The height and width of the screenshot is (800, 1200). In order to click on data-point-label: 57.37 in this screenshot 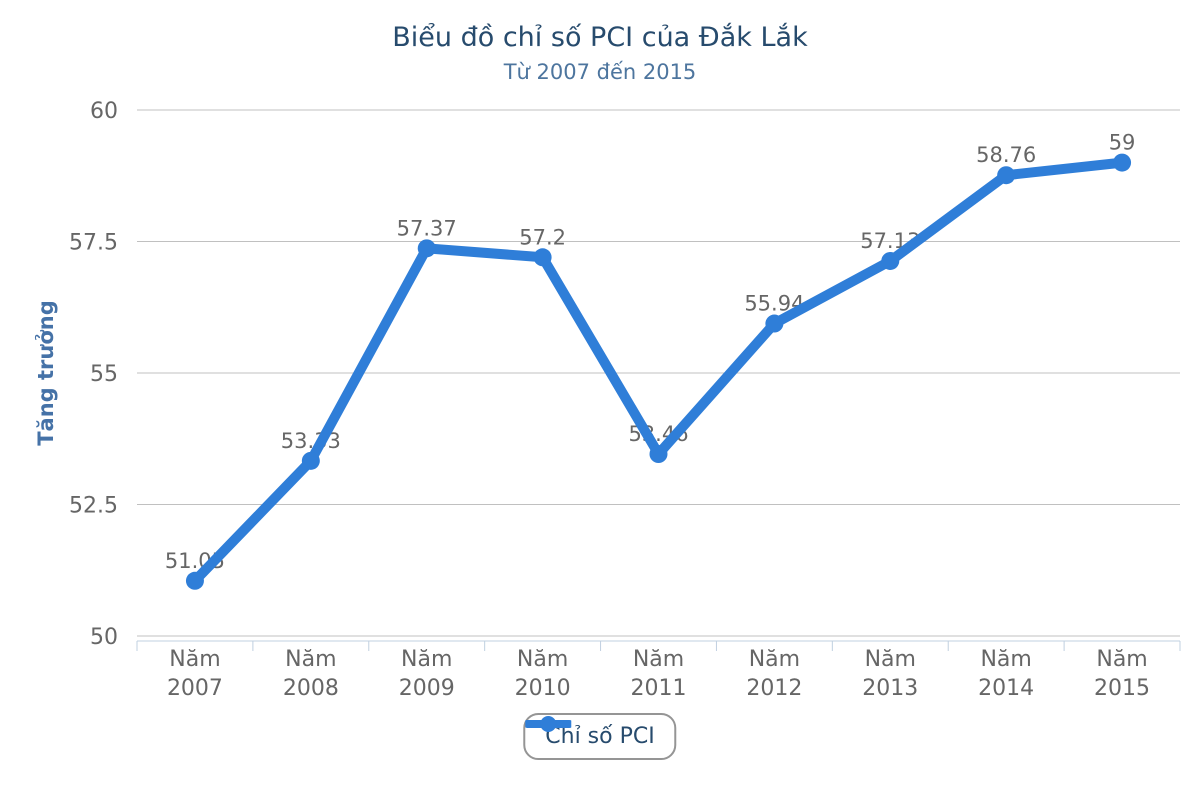, I will do `click(427, 228)`.